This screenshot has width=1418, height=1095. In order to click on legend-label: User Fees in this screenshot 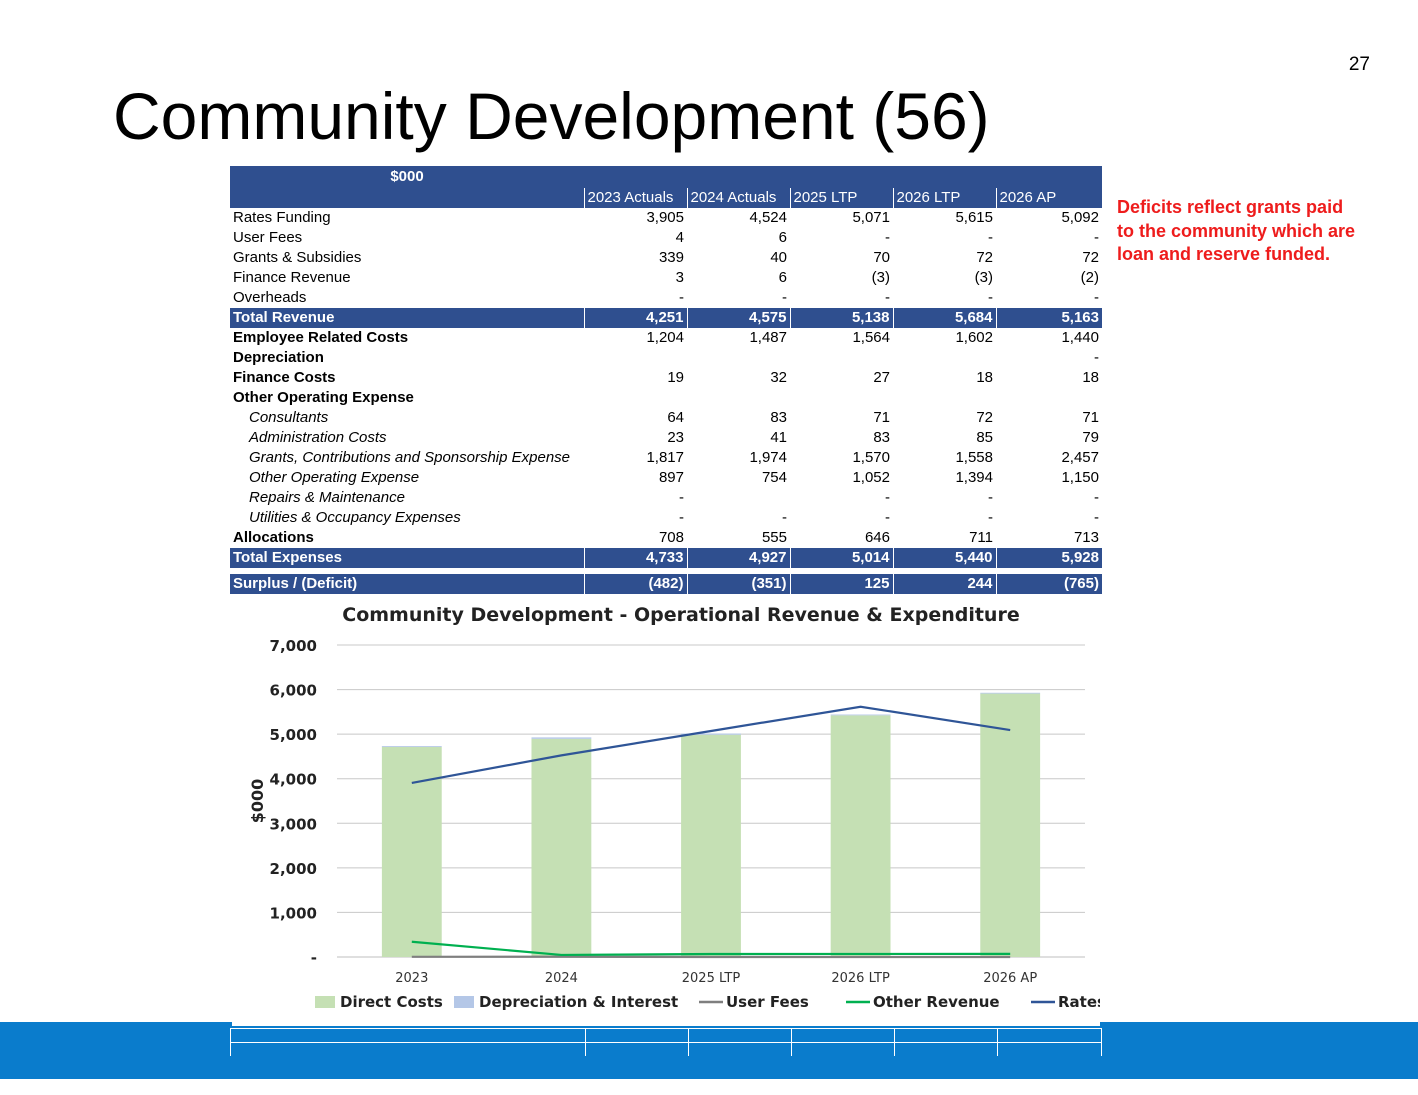, I will do `click(767, 1002)`.